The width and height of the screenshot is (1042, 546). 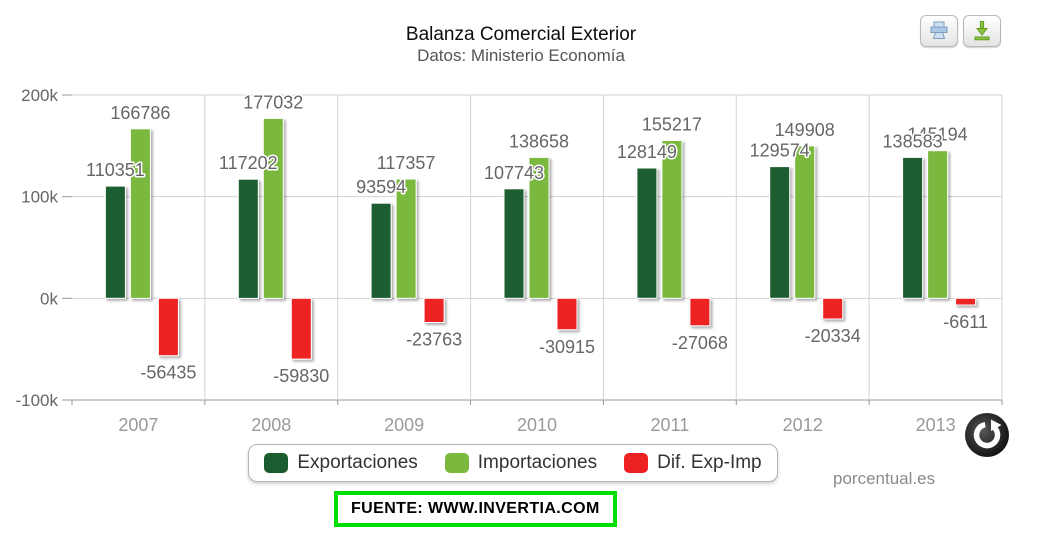 I want to click on legend-item-dif-exp-imp: Dif. Exp-Imp, so click(x=693, y=463).